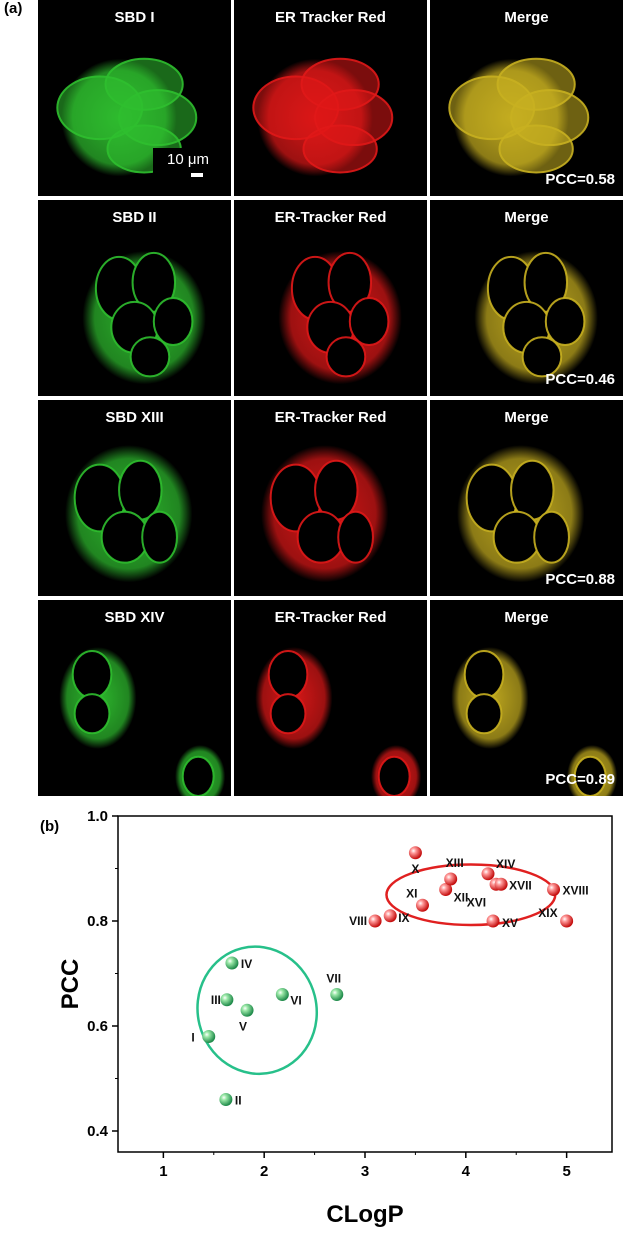 This screenshot has height=1235, width=633. What do you see at coordinates (505, 864) in the screenshot?
I see `point-label: XIV` at bounding box center [505, 864].